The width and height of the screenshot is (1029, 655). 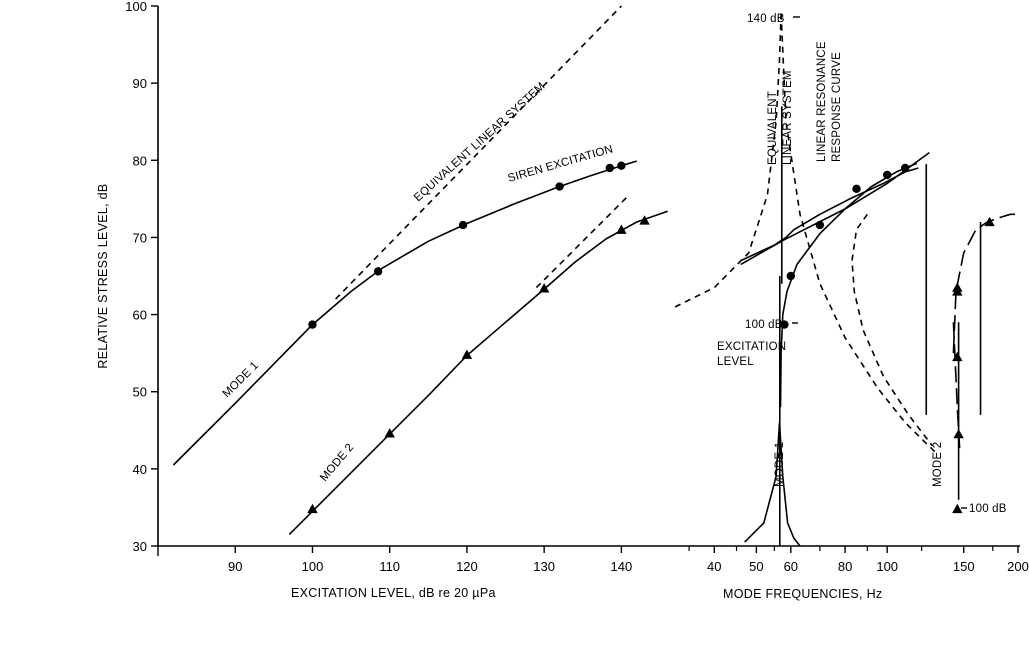 I want to click on equivalent-linear-label-1: EQUIVALENT, so click(x=773, y=128).